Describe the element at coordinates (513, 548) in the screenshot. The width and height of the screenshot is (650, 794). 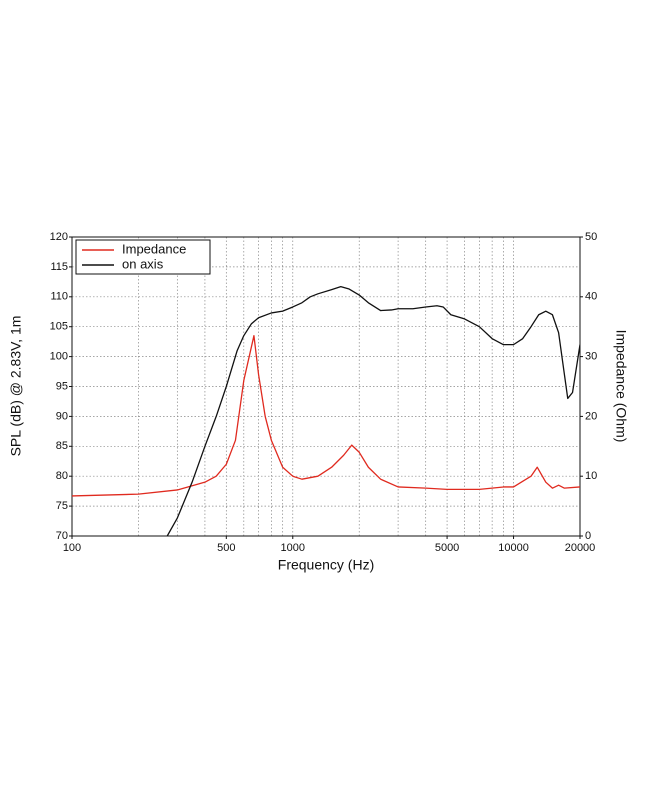
I see `x-tick-label: 10000` at that location.